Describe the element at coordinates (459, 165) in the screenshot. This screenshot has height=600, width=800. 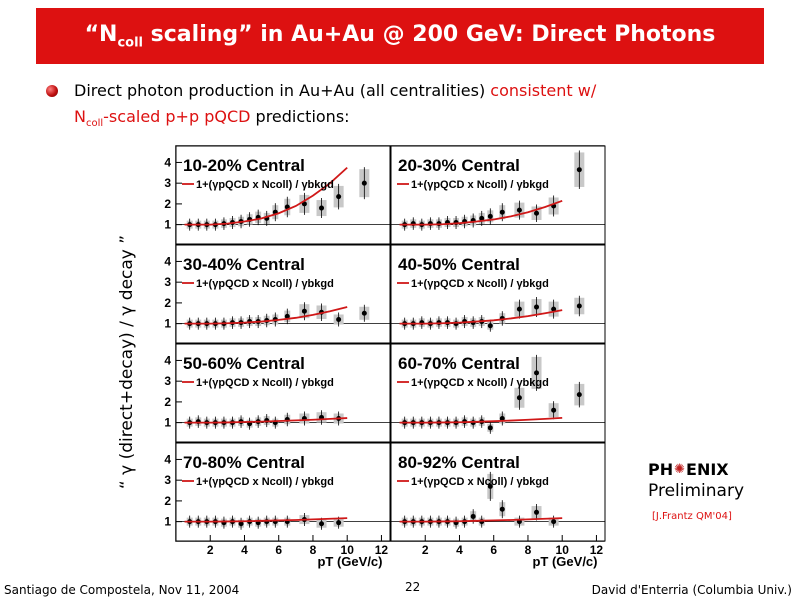
I see `panel-title: 20-30% Central` at that location.